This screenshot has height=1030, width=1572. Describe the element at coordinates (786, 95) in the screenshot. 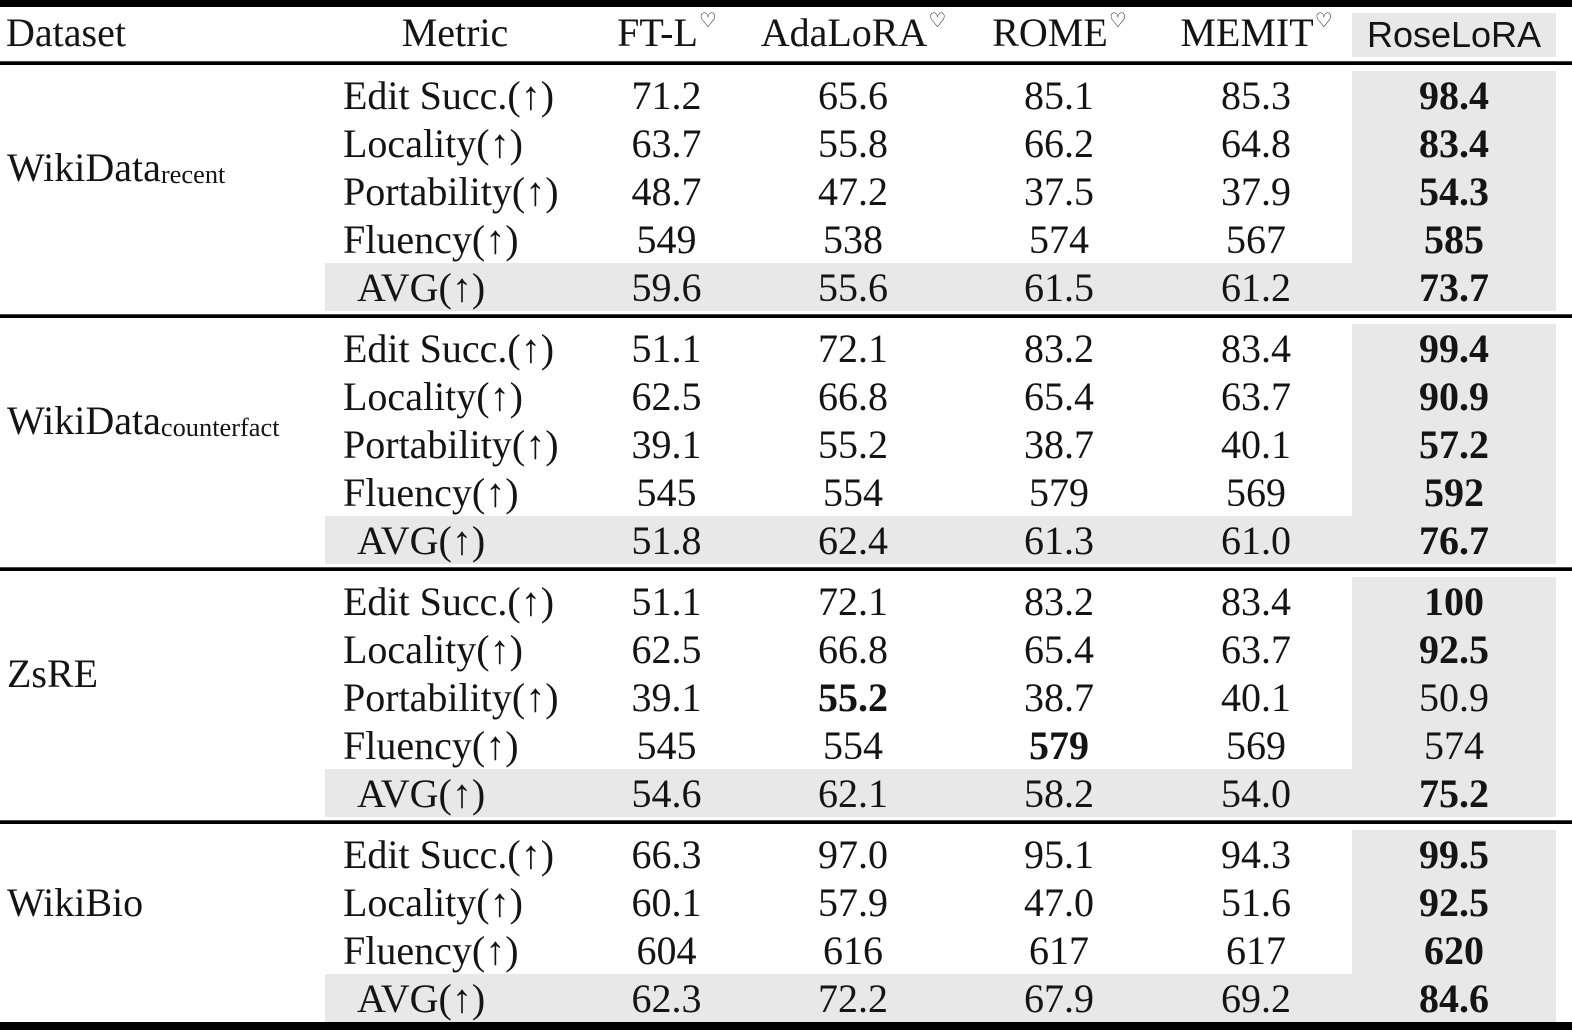

I see `table-row: Edit Succ.(↑) 71.2 65.6 85.1 85.3 98.4` at that location.